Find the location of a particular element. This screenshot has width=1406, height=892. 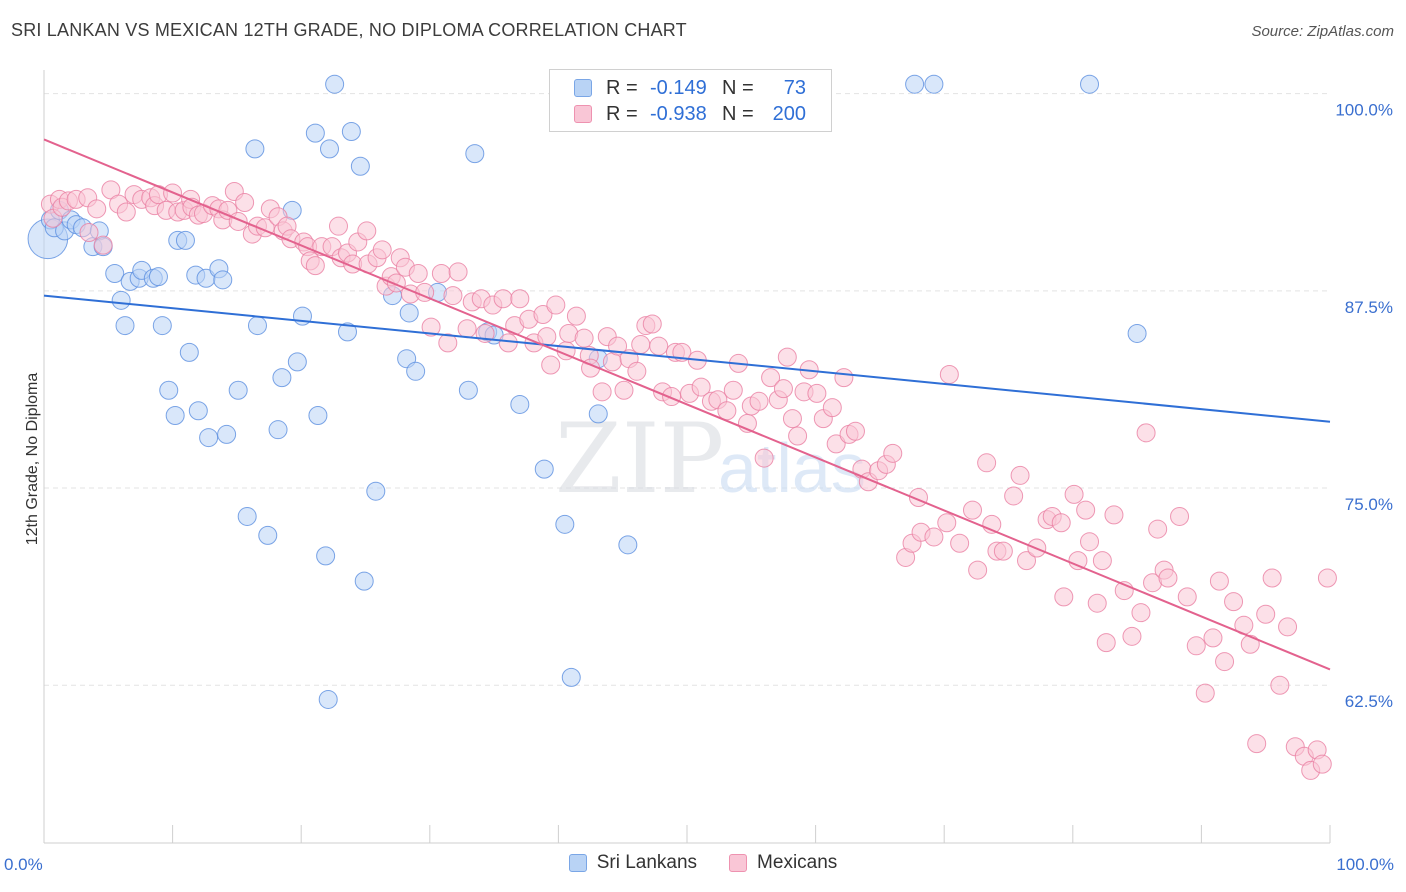

trend-line-sri-lankans is located at coordinates (687, 358).